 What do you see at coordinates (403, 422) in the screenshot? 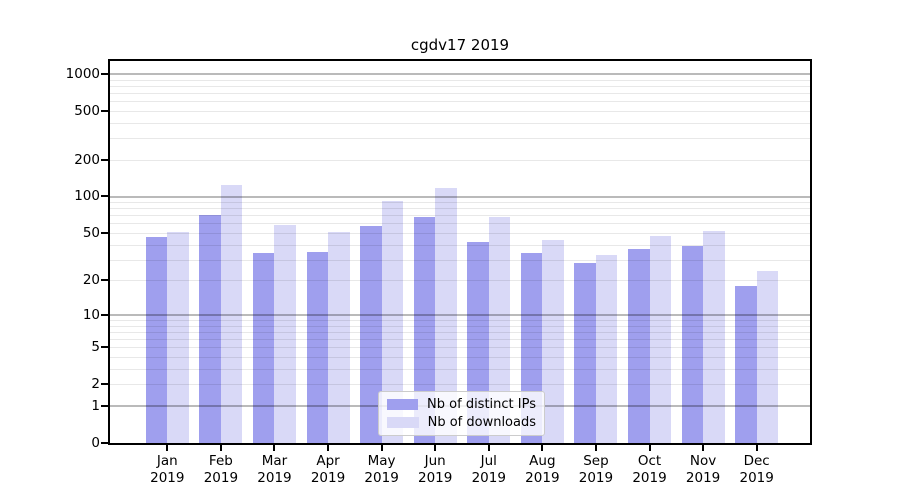
I see `legend-swatch-downloads-icon` at bounding box center [403, 422].